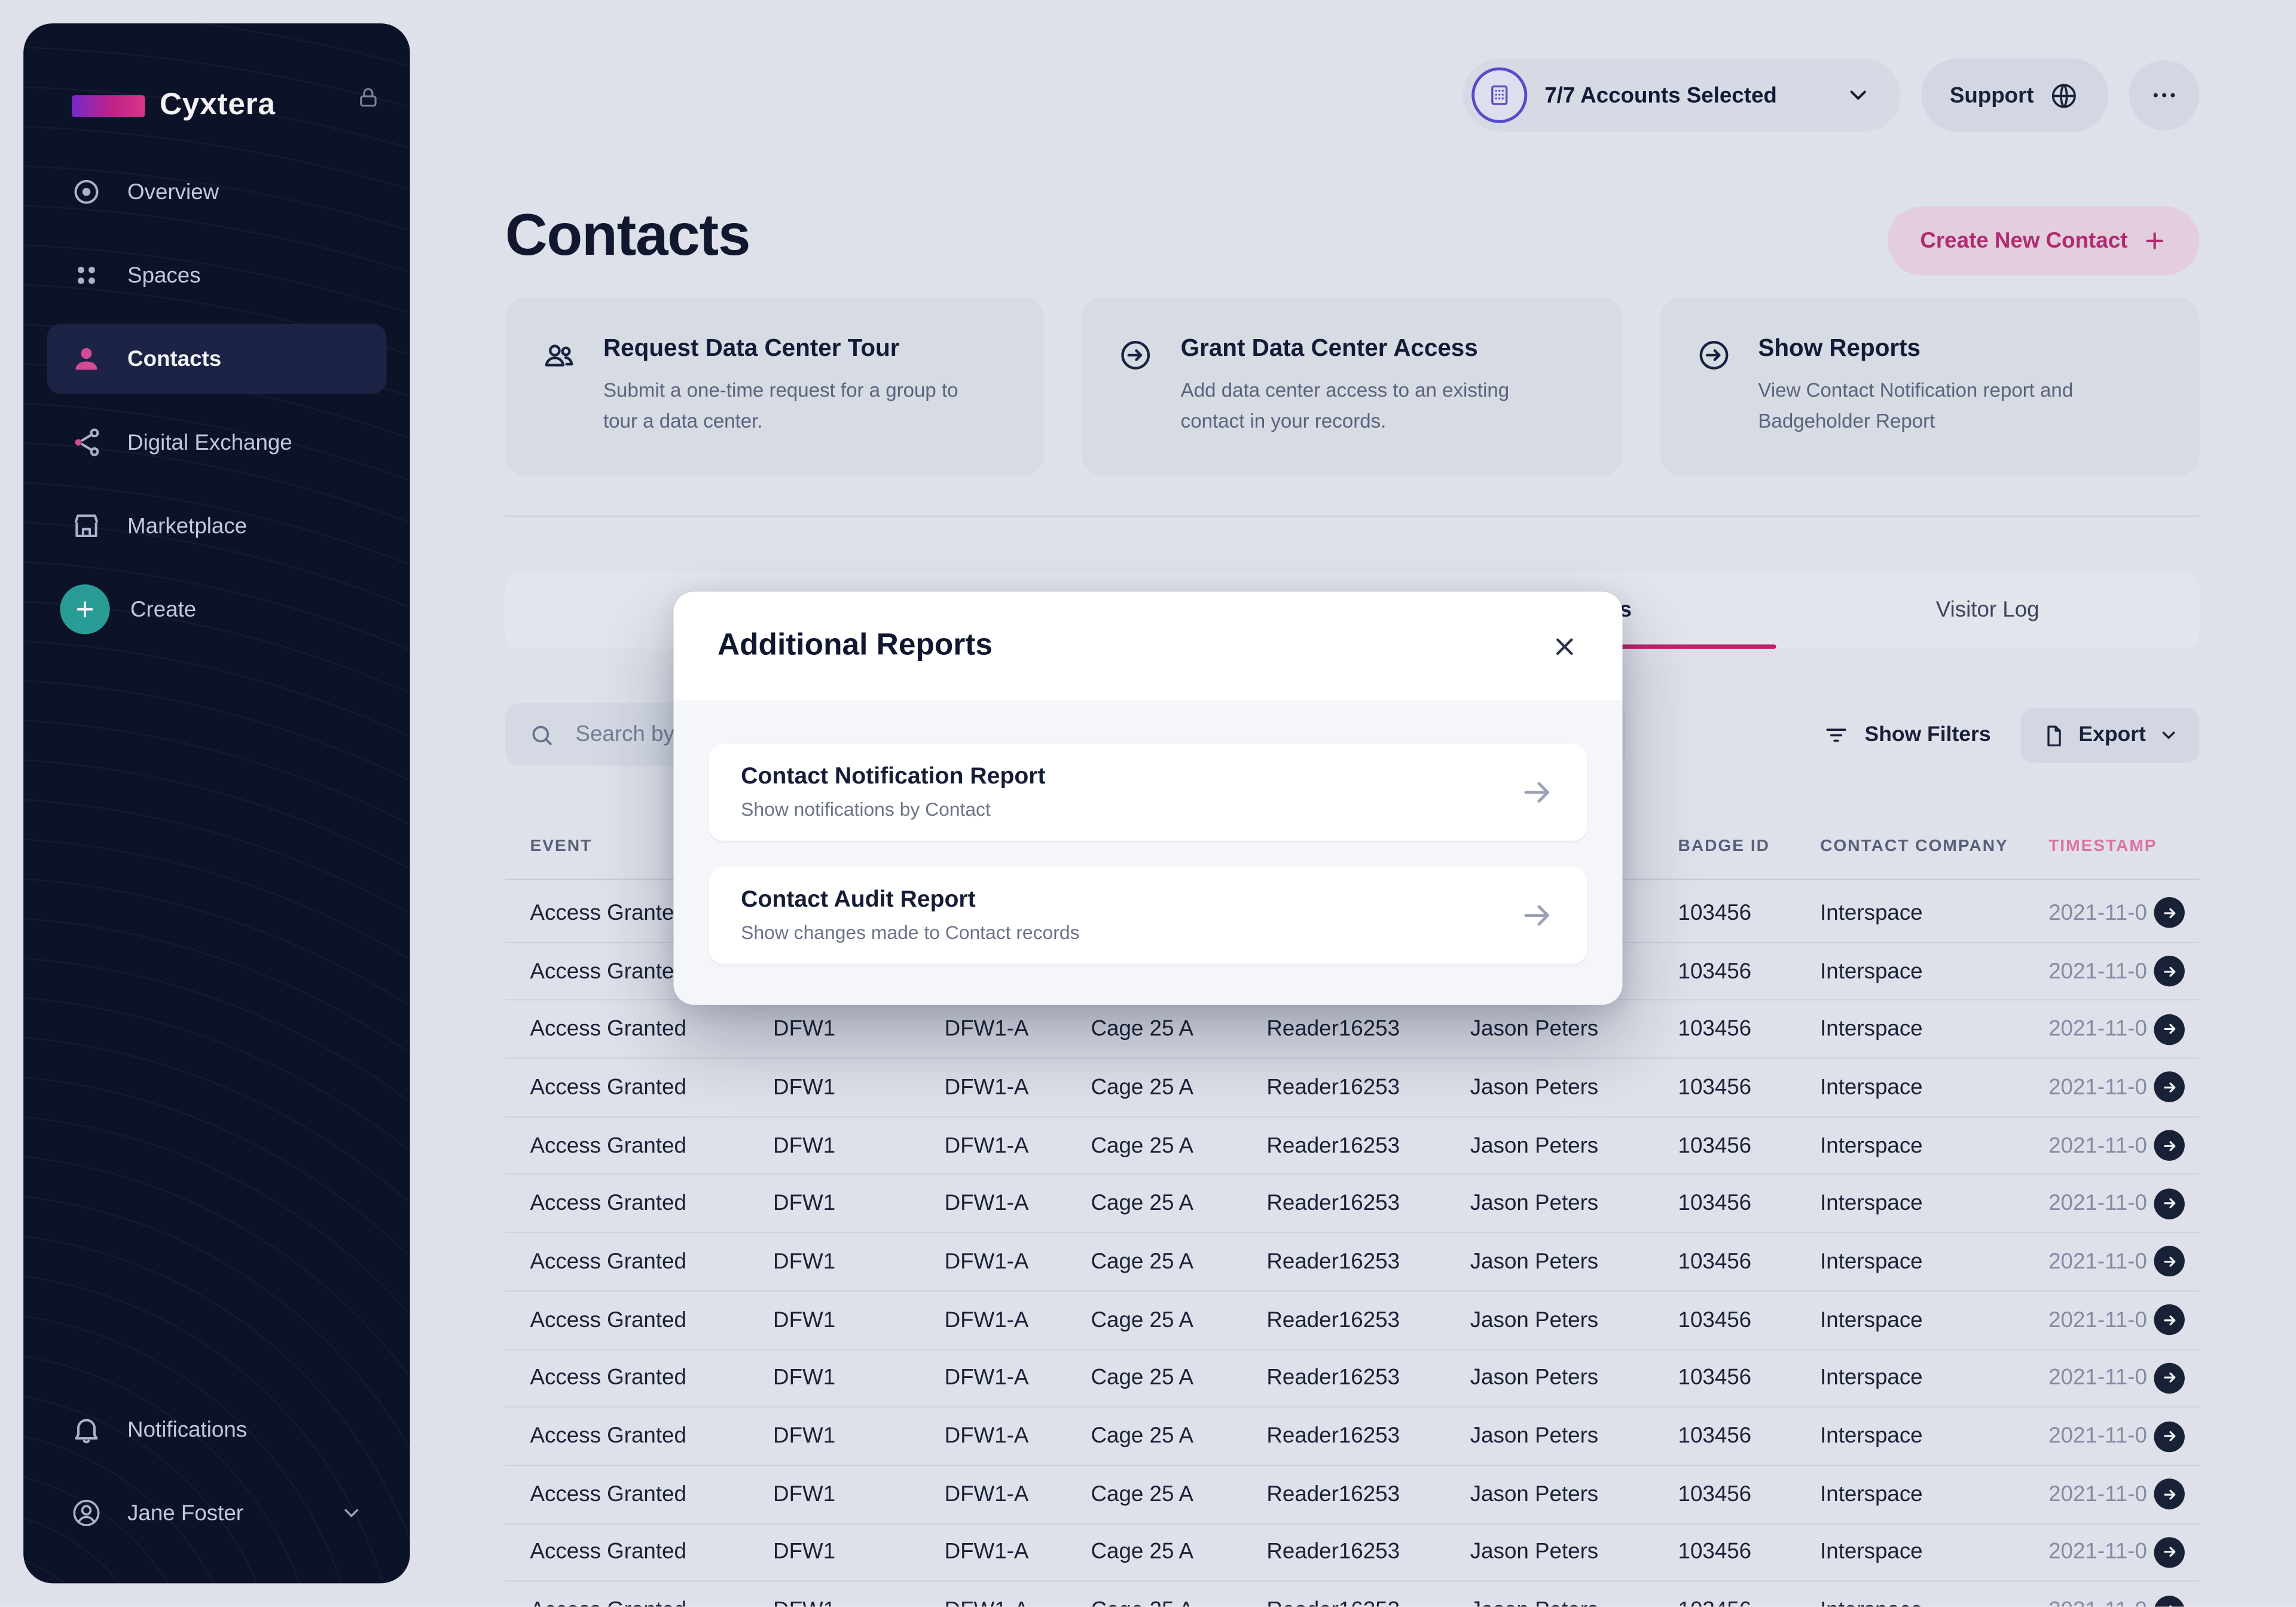 The height and width of the screenshot is (1607, 2296). I want to click on close-button, so click(1564, 646).